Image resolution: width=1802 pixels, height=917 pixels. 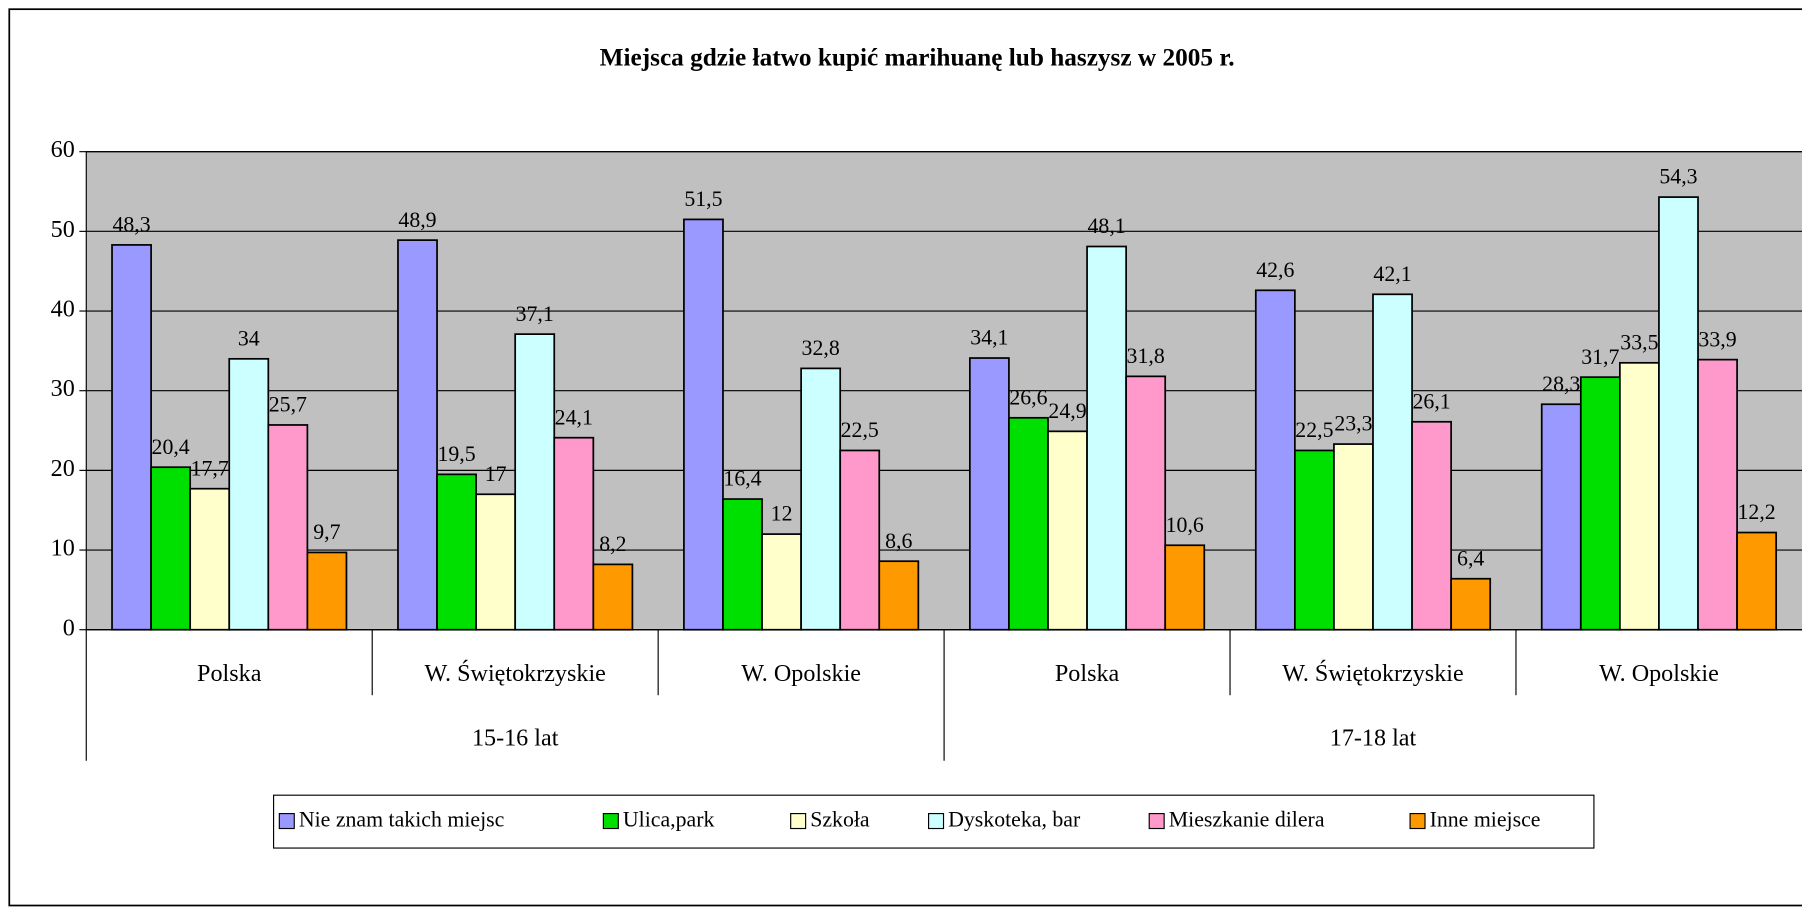 I want to click on data-label: 48,3, so click(x=131, y=225).